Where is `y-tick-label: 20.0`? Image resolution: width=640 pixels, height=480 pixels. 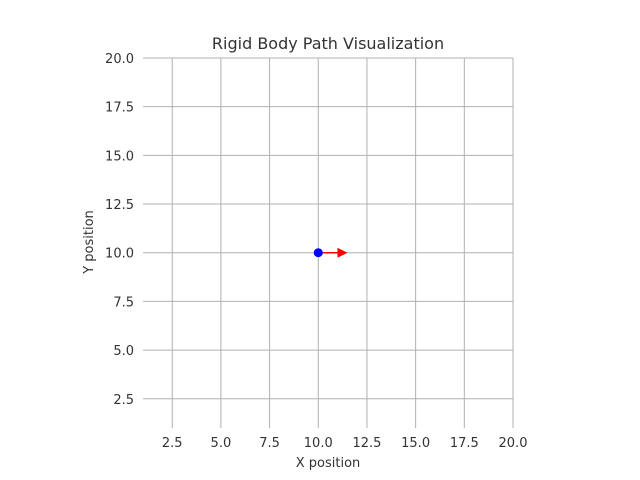
y-tick-label: 20.0 is located at coordinates (119, 59).